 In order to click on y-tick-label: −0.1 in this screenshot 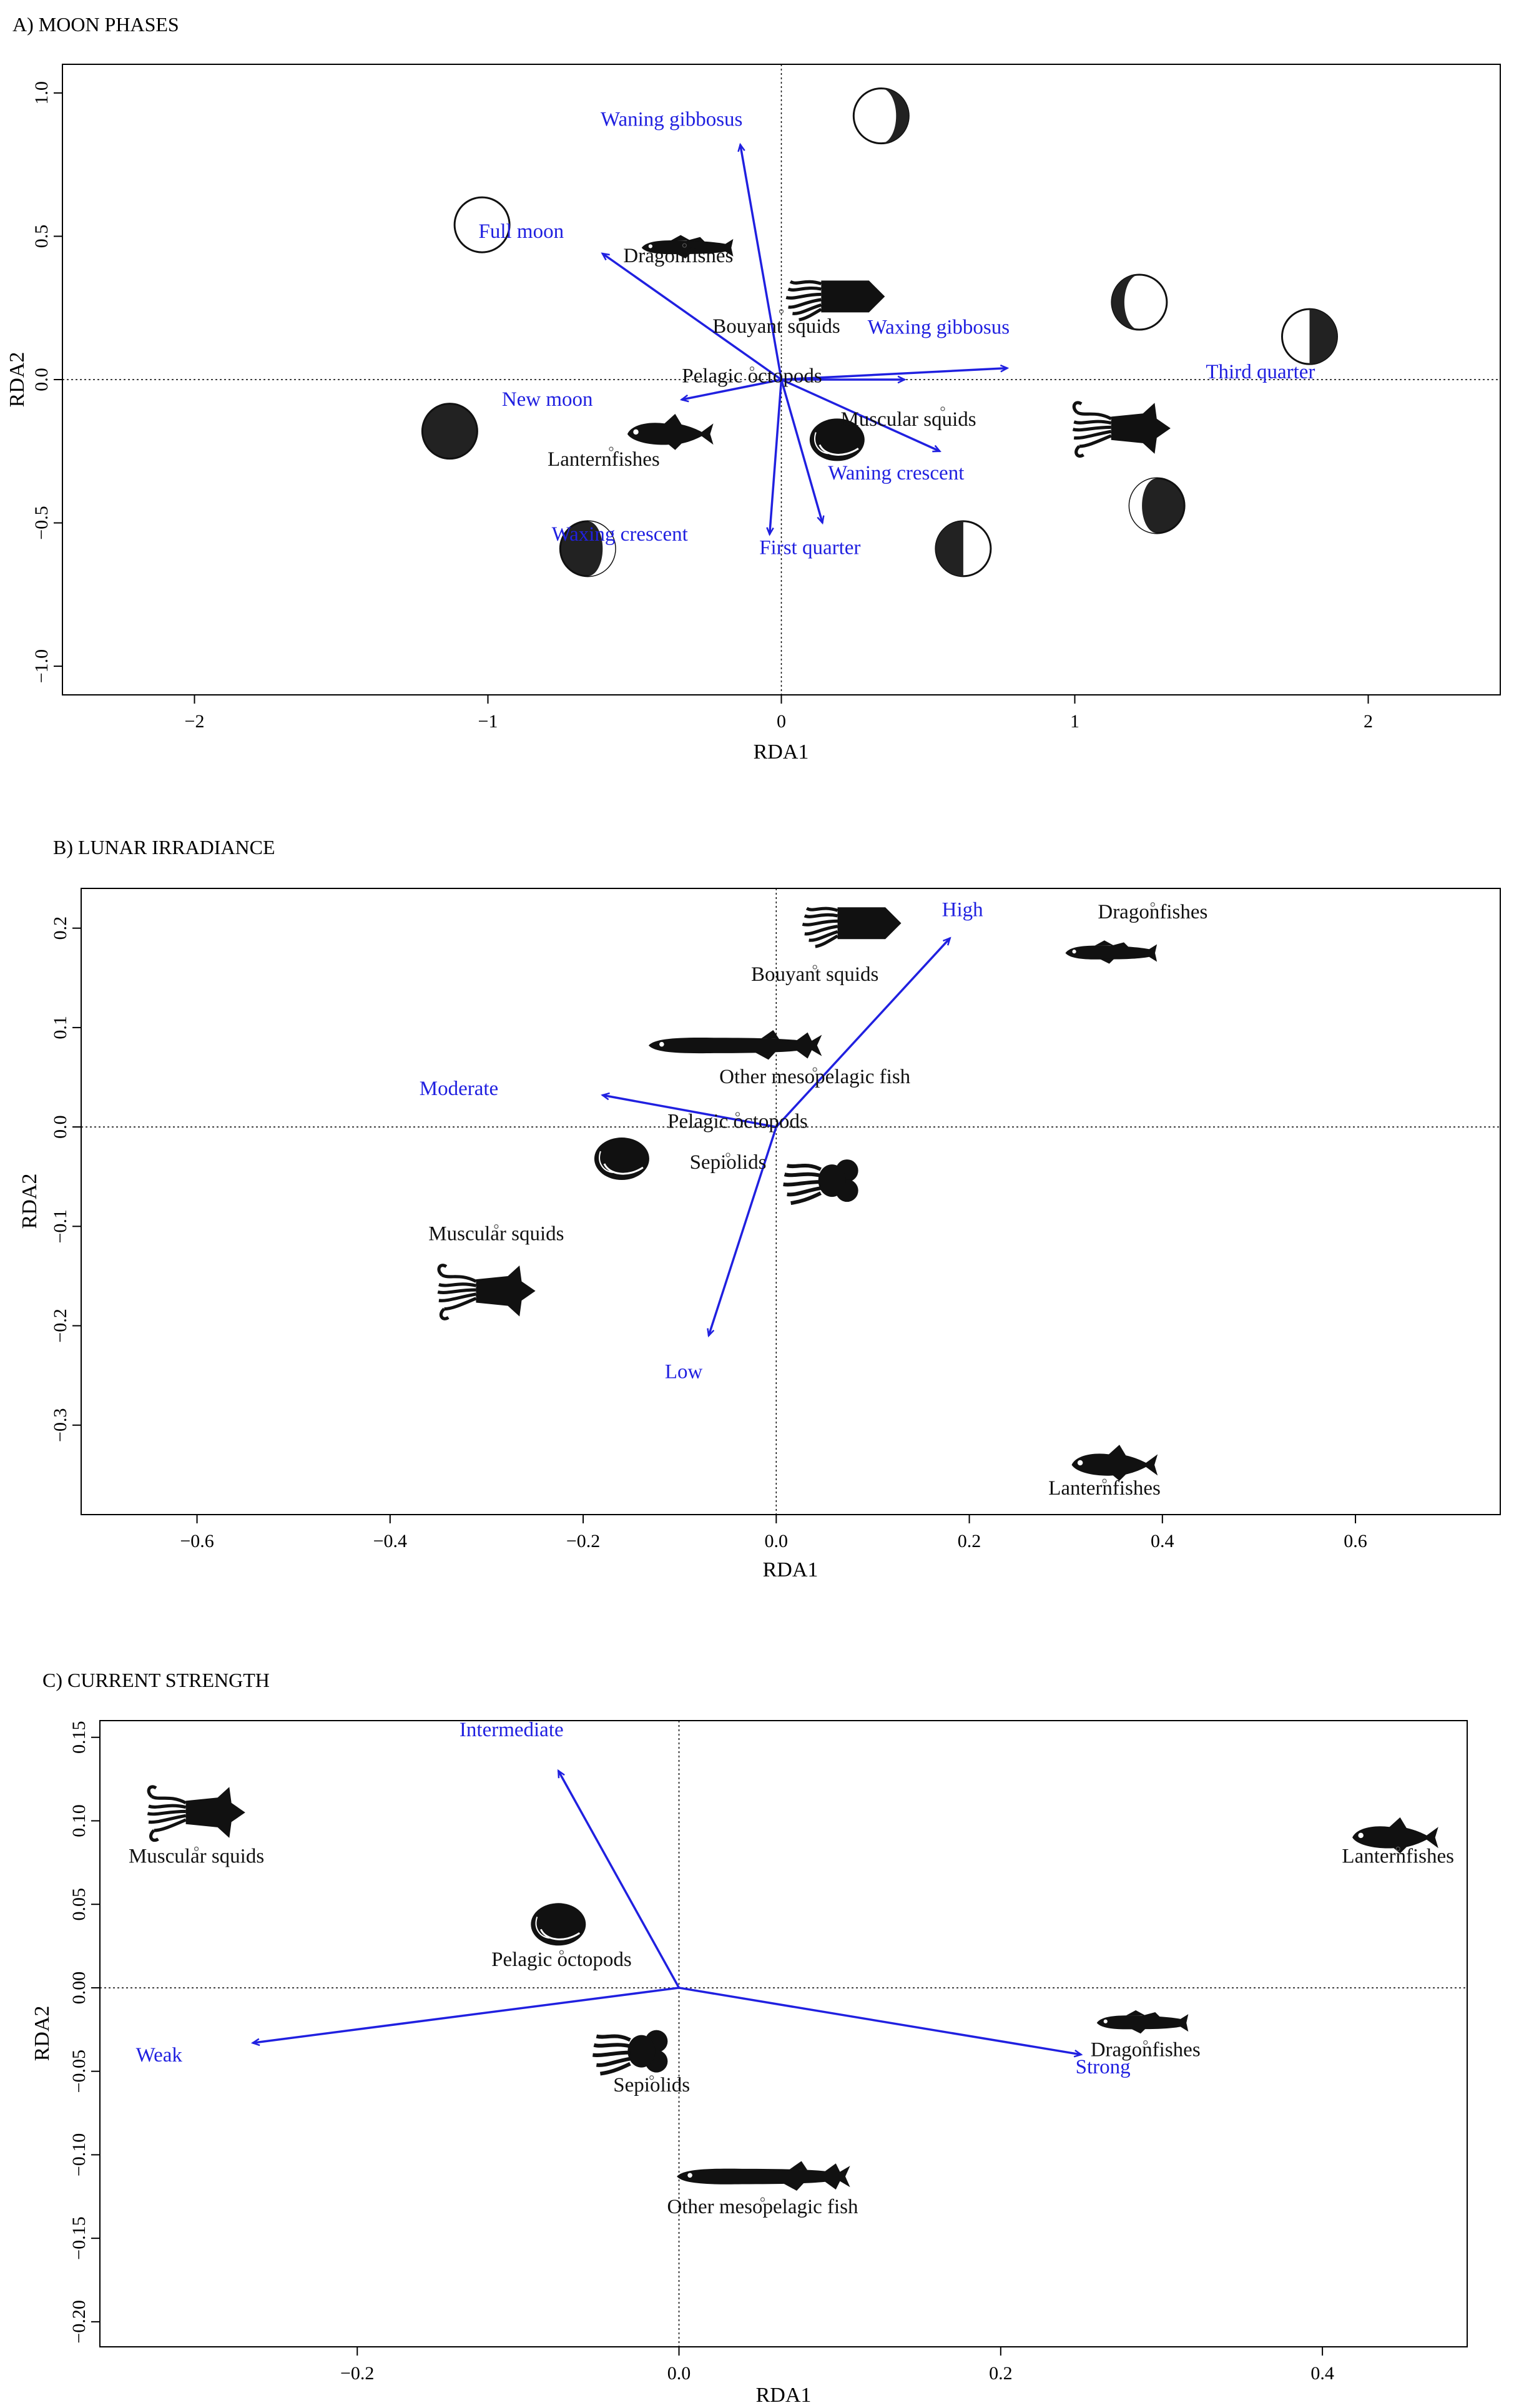, I will do `click(60, 1226)`.